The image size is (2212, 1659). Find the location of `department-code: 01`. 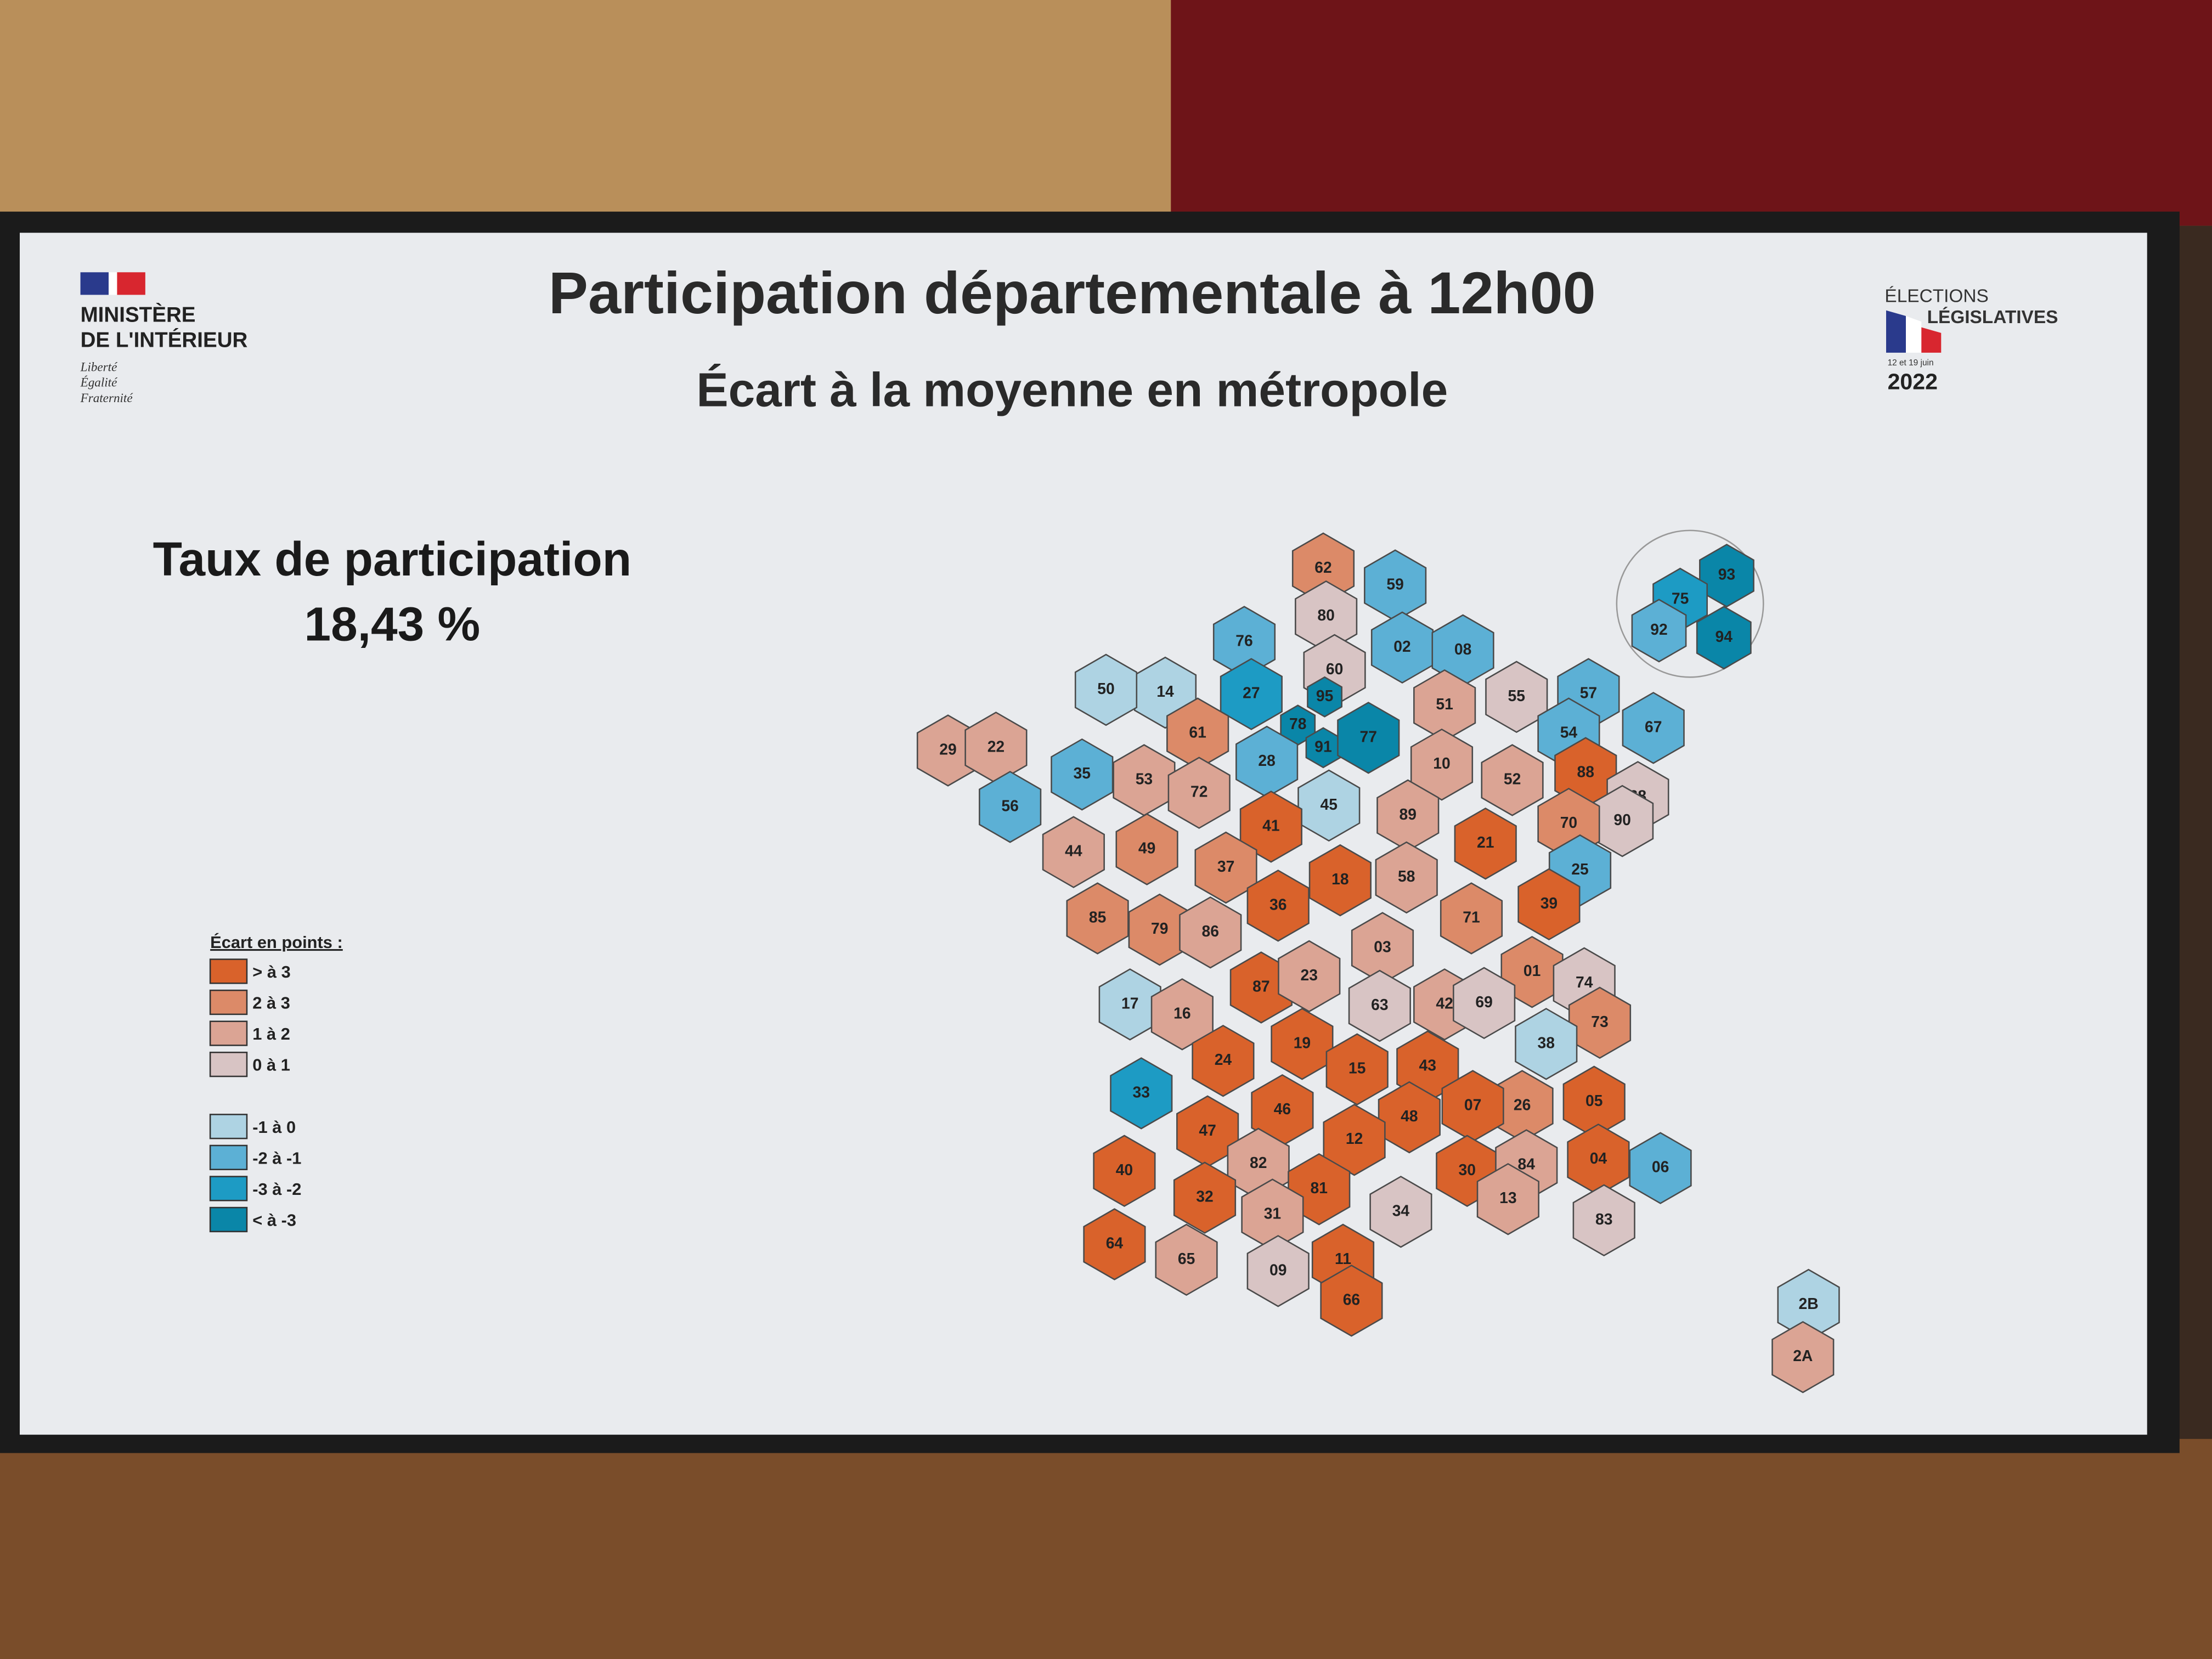

department-code: 01 is located at coordinates (1532, 971).